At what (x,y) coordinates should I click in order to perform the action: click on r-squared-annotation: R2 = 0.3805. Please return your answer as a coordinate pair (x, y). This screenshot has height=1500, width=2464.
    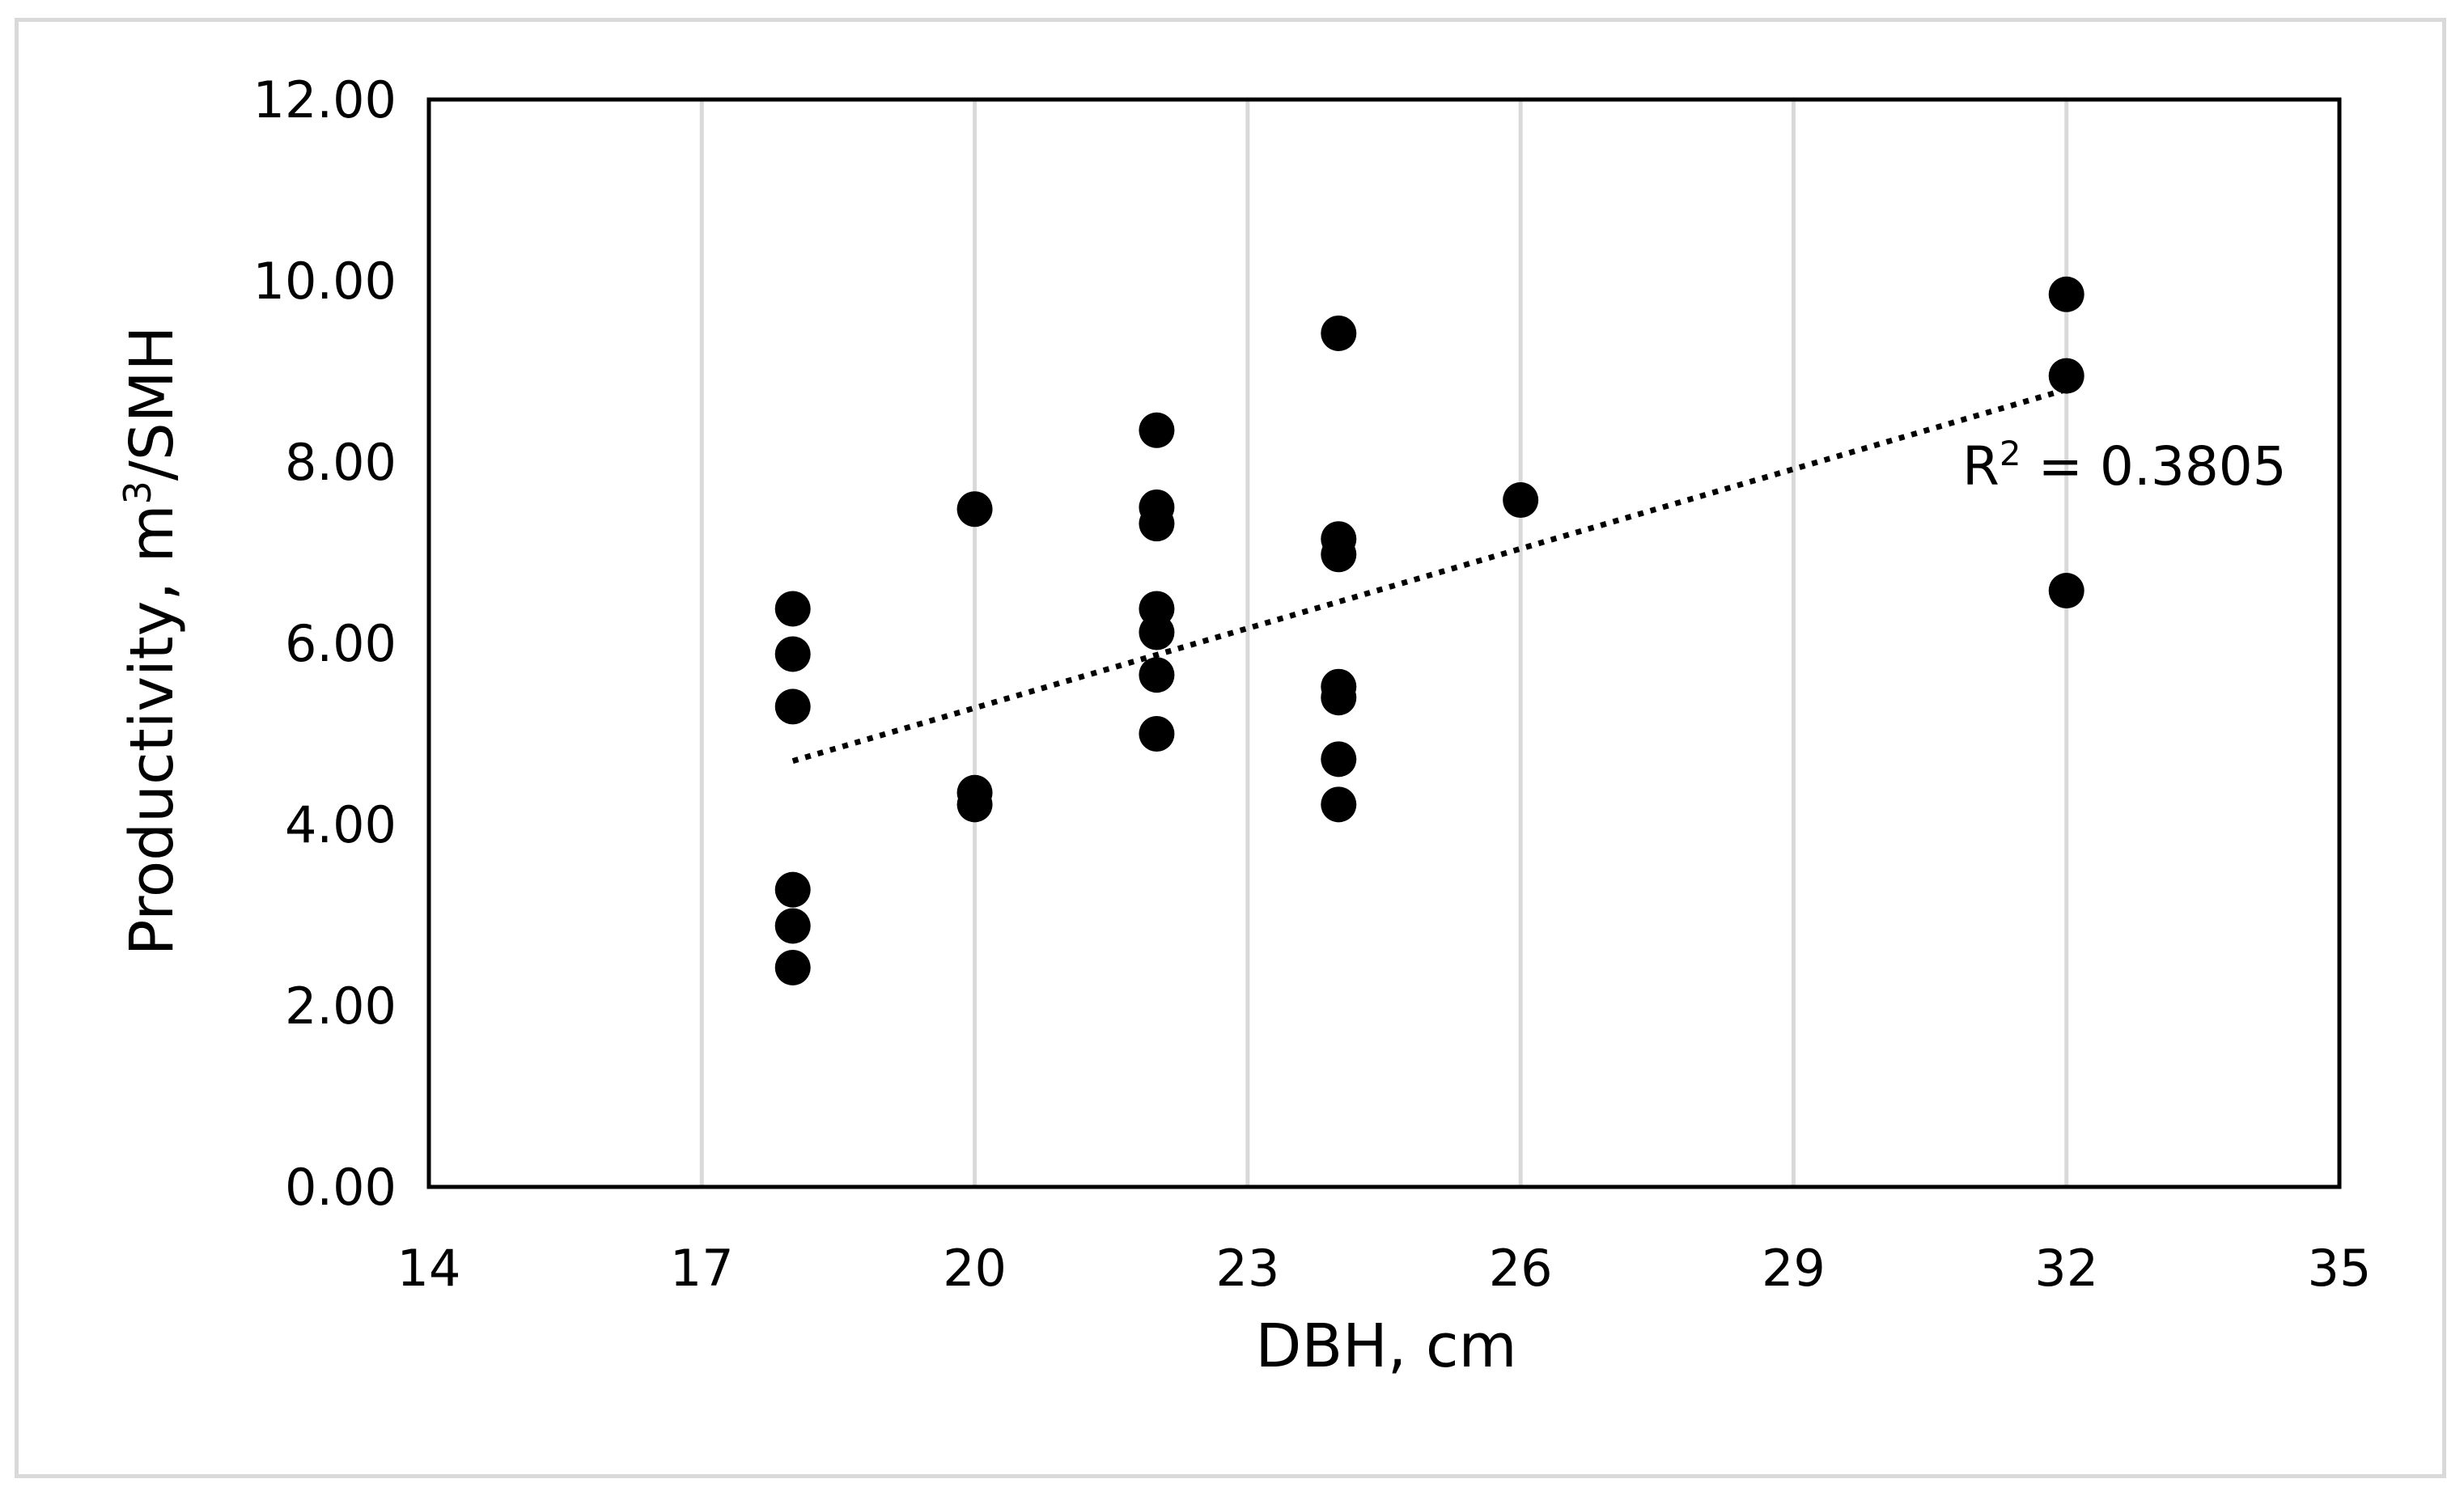
    Looking at the image, I should click on (2124, 466).